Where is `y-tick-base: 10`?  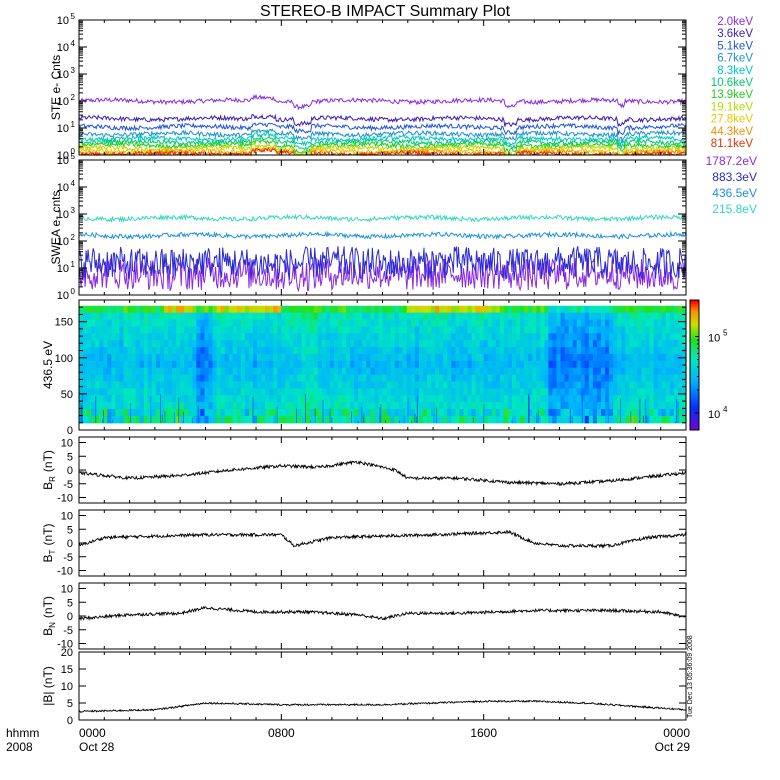 y-tick-base: 10 is located at coordinates (63, 102).